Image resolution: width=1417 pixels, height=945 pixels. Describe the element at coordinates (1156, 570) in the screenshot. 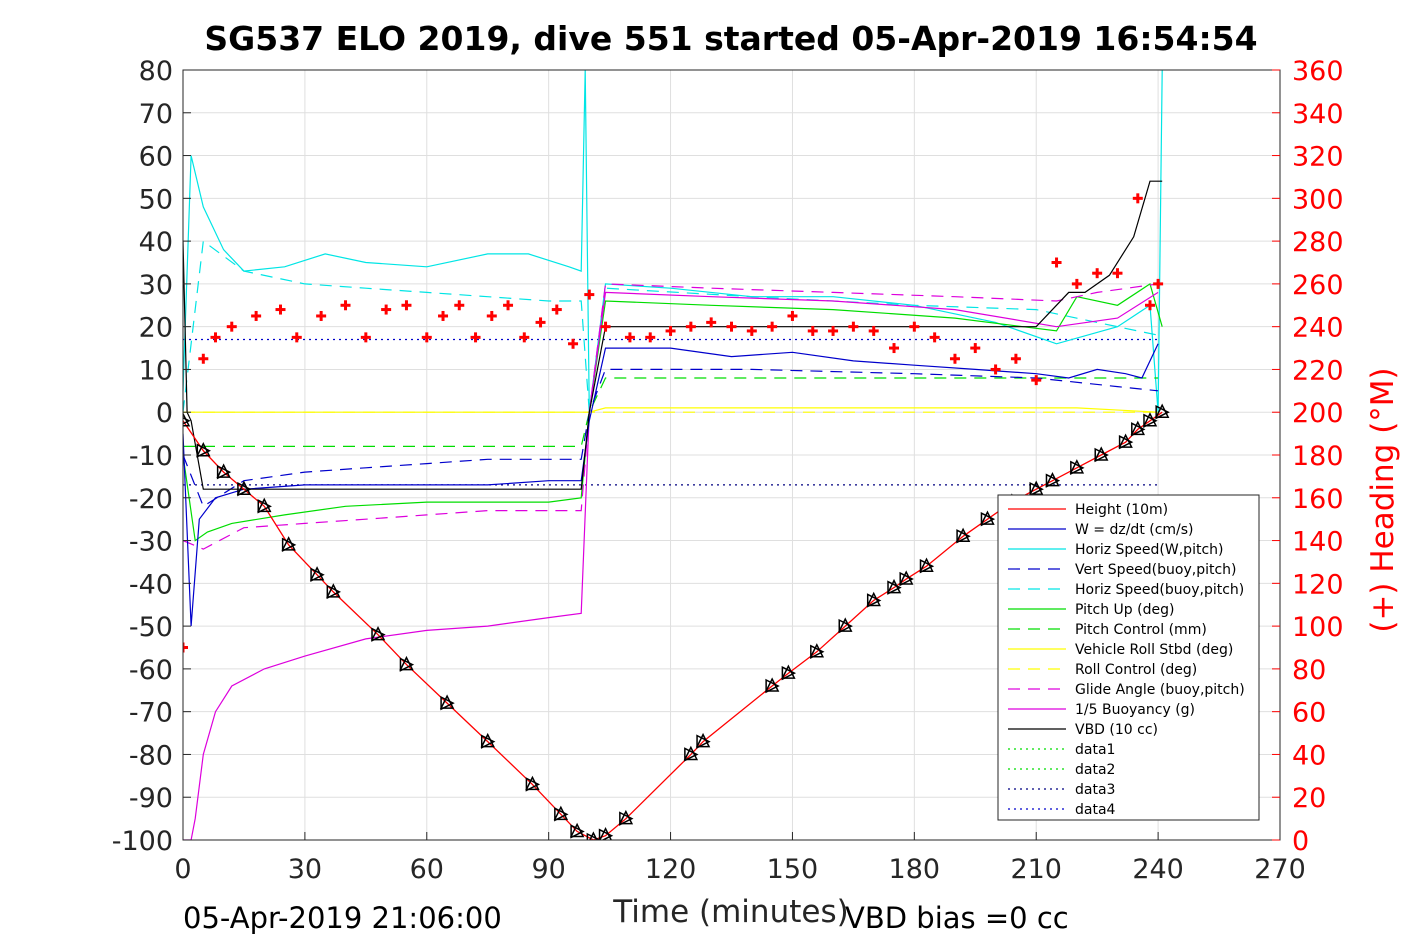

I see `legend-label: Vert Speed(buoy,pitch)` at that location.